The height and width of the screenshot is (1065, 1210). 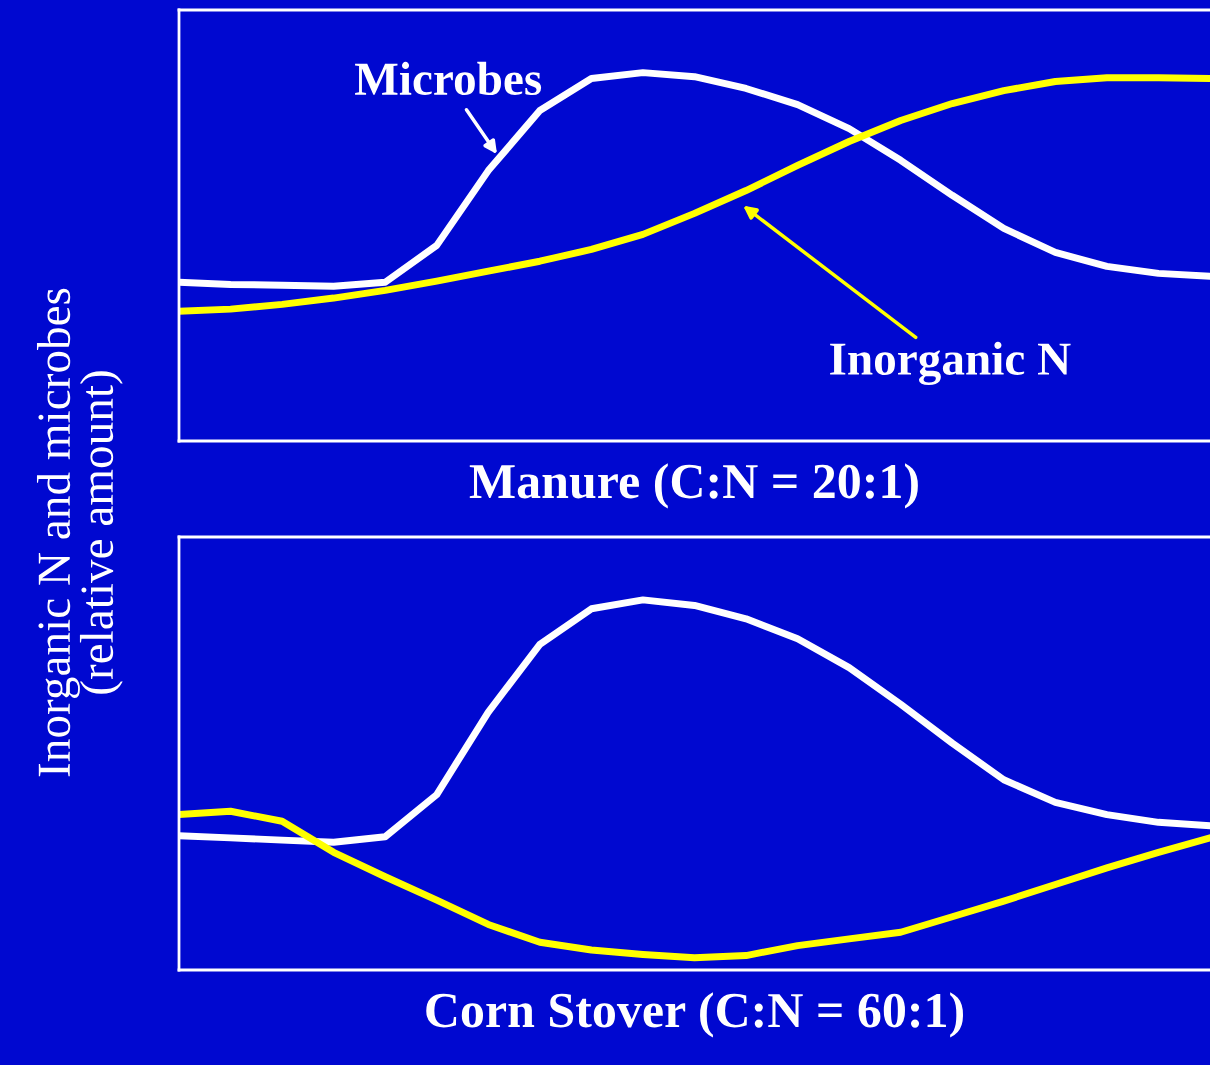 What do you see at coordinates (448, 78) in the screenshot?
I see `series-label: Microbes` at bounding box center [448, 78].